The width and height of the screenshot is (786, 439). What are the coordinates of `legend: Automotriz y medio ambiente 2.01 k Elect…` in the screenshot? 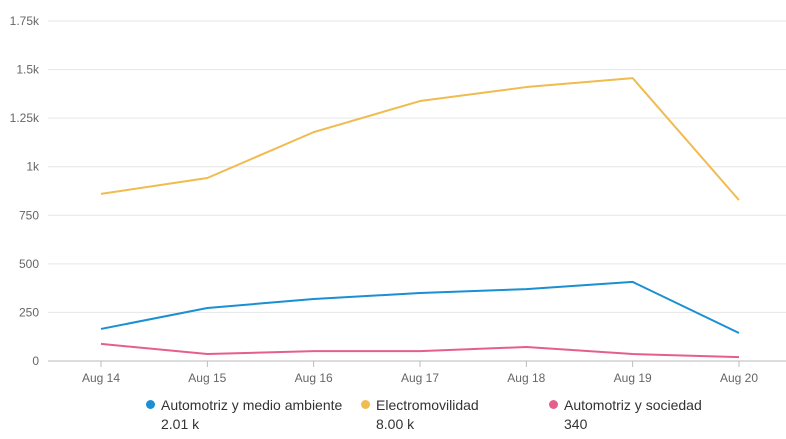 It's located at (447, 415).